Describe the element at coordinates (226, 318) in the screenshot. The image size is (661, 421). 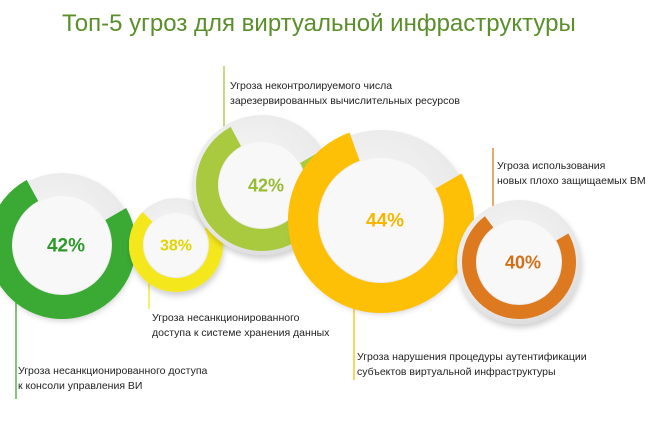
I see `label-line: Угроза несанкционированного` at that location.